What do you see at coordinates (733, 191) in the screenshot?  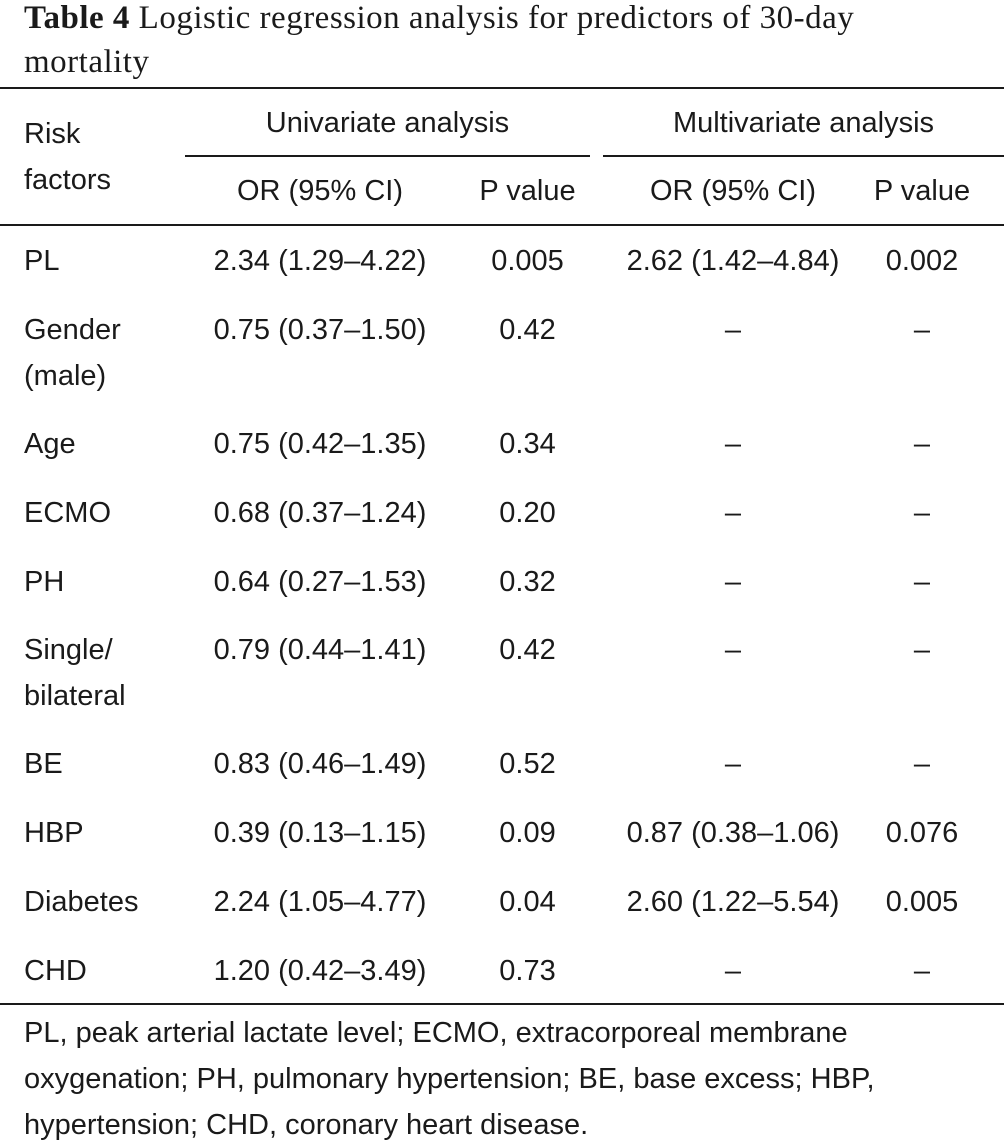 I see `header-or-multivariate: OR (95% CI)` at bounding box center [733, 191].